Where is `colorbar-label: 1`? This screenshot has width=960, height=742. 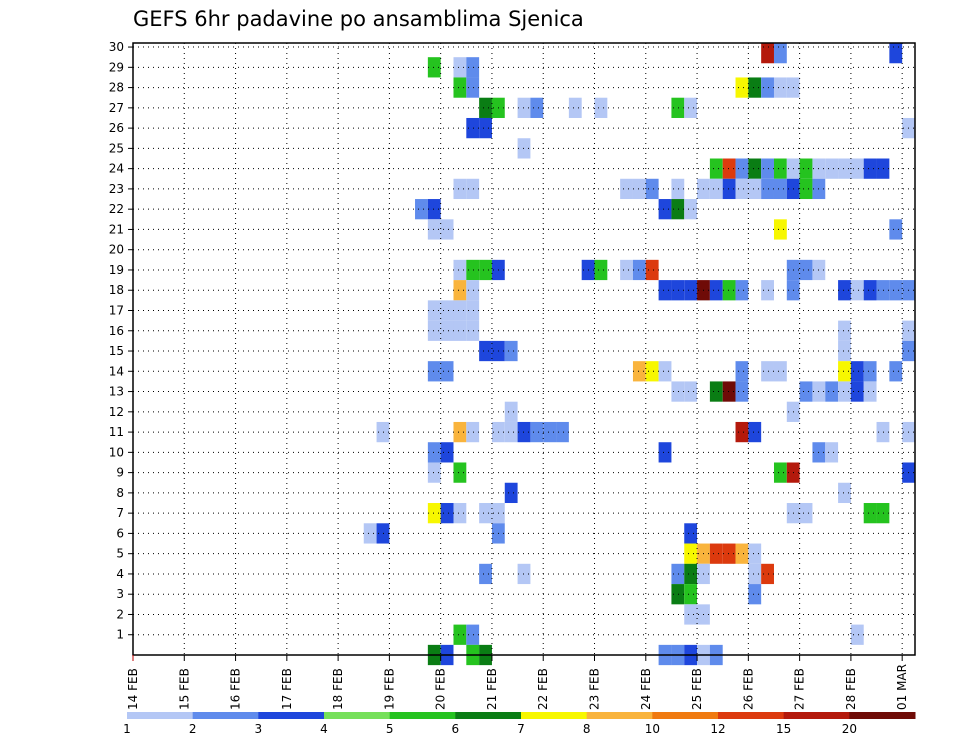
colorbar-label: 1 is located at coordinates (127, 729).